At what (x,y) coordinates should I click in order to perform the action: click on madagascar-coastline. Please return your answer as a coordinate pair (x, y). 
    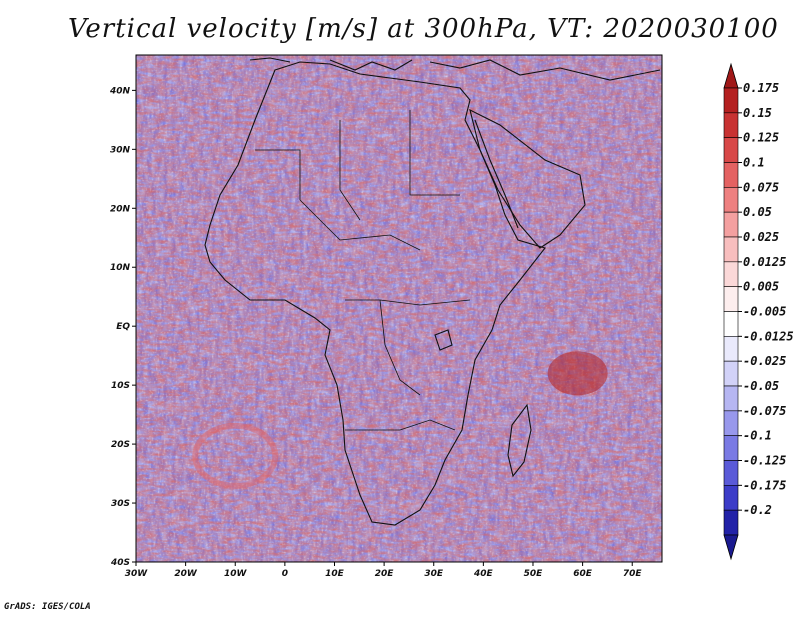
    Looking at the image, I should click on (519, 440).